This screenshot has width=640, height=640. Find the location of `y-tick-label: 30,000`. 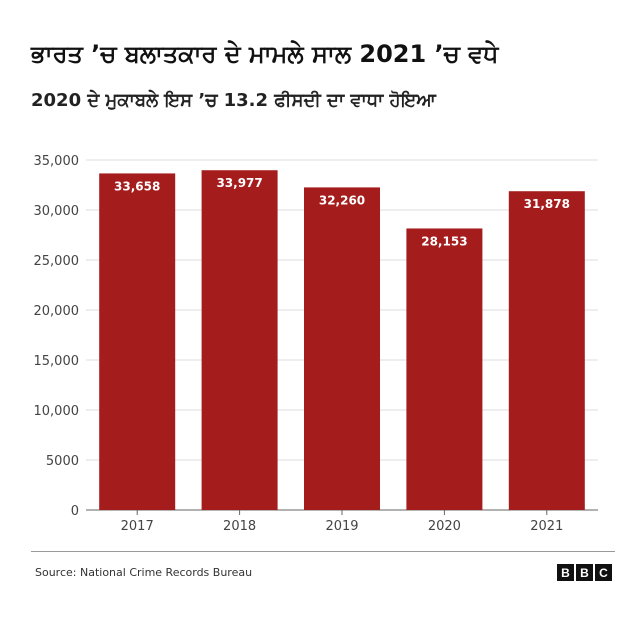

y-tick-label: 30,000 is located at coordinates (57, 211).